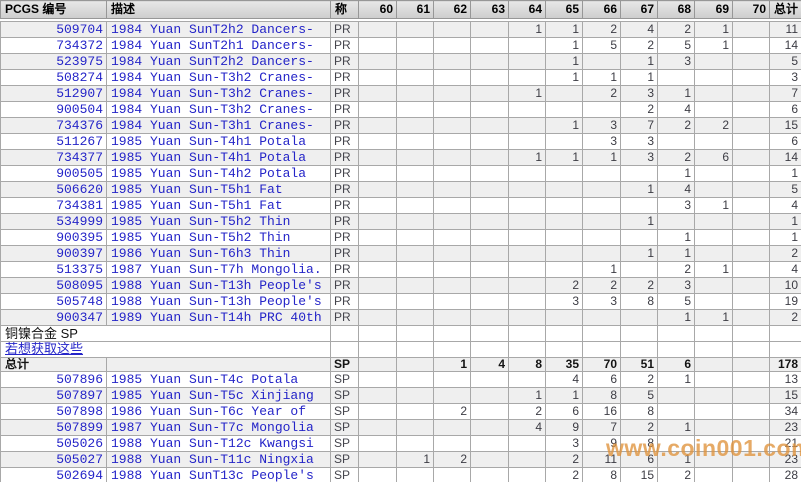 The width and height of the screenshot is (801, 482). What do you see at coordinates (212, 459) in the screenshot?
I see `description-link: 1988 Yuan Sun-T11c Ningxia` at bounding box center [212, 459].